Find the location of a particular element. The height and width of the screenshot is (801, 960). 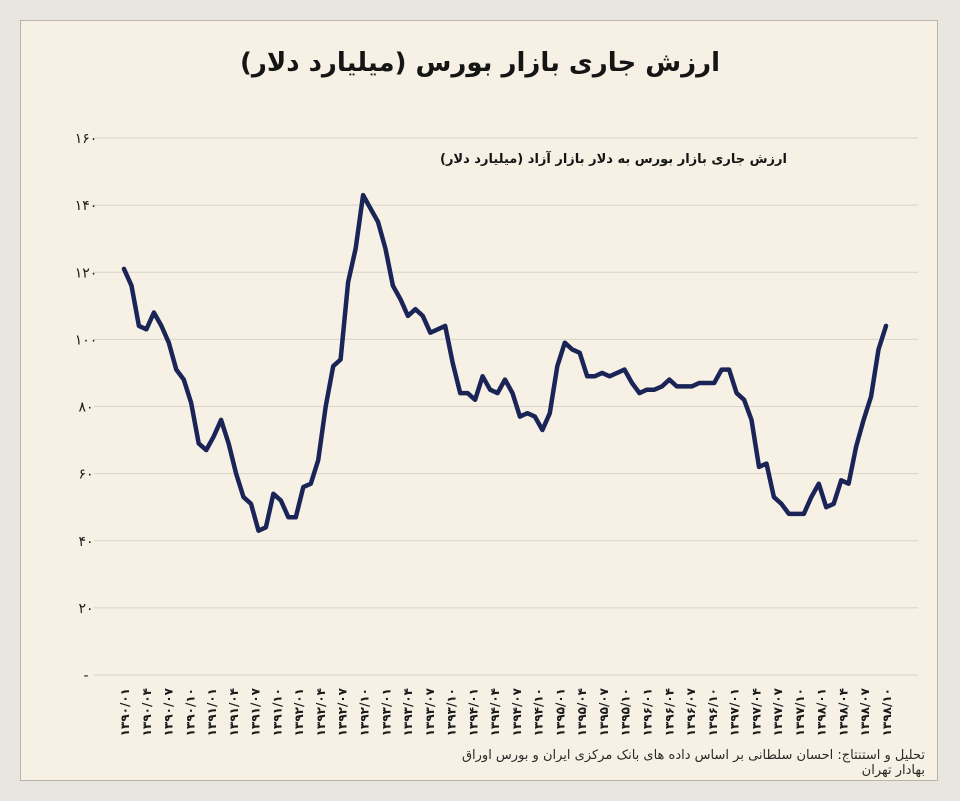

x-tick-label: ۱۳۹۸/۱۰ is located at coordinates (887, 712).